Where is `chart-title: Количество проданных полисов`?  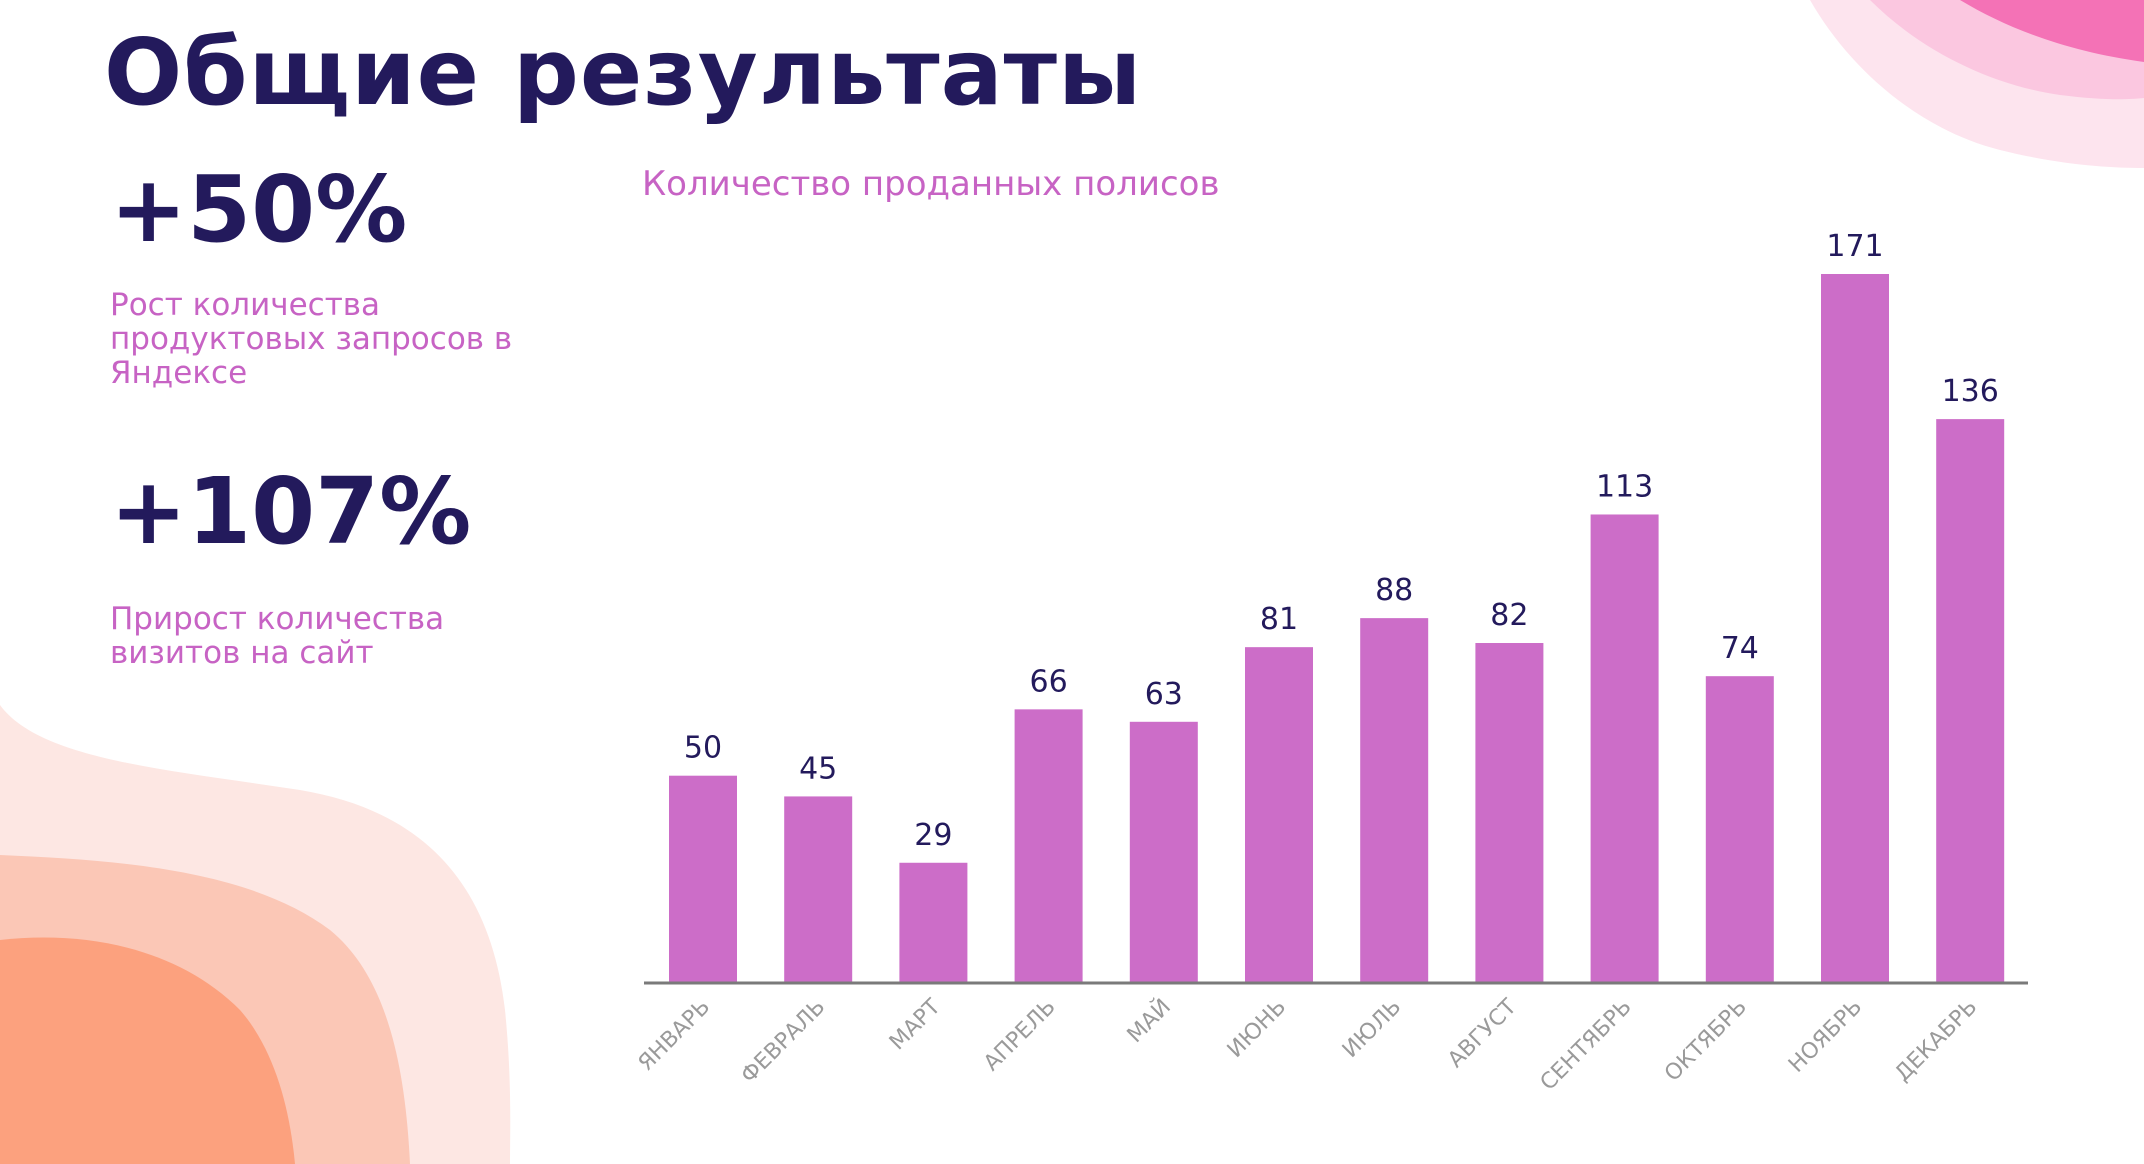
chart-title: Количество проданных полисов is located at coordinates (931, 184).